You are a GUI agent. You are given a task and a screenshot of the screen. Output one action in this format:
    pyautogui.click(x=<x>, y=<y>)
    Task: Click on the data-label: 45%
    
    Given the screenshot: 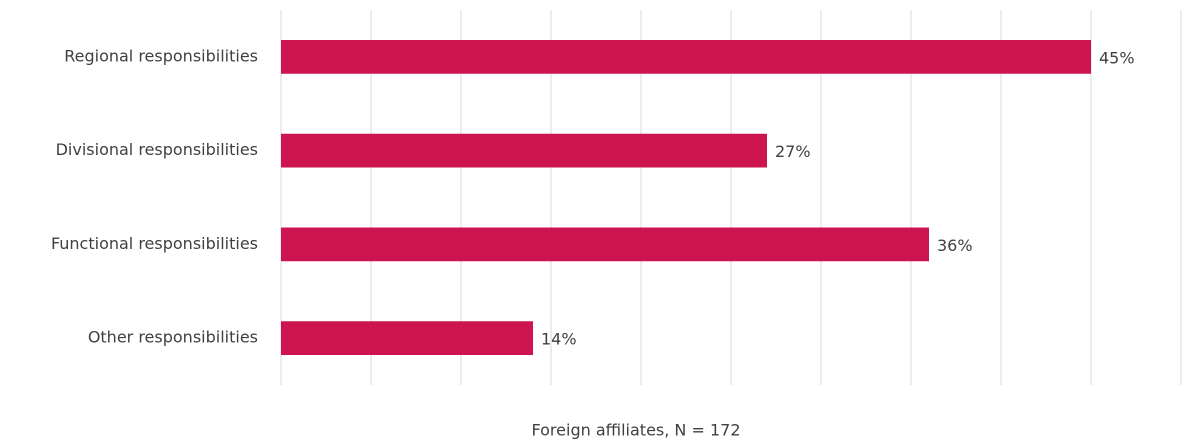 What is the action you would take?
    pyautogui.click(x=1117, y=57)
    